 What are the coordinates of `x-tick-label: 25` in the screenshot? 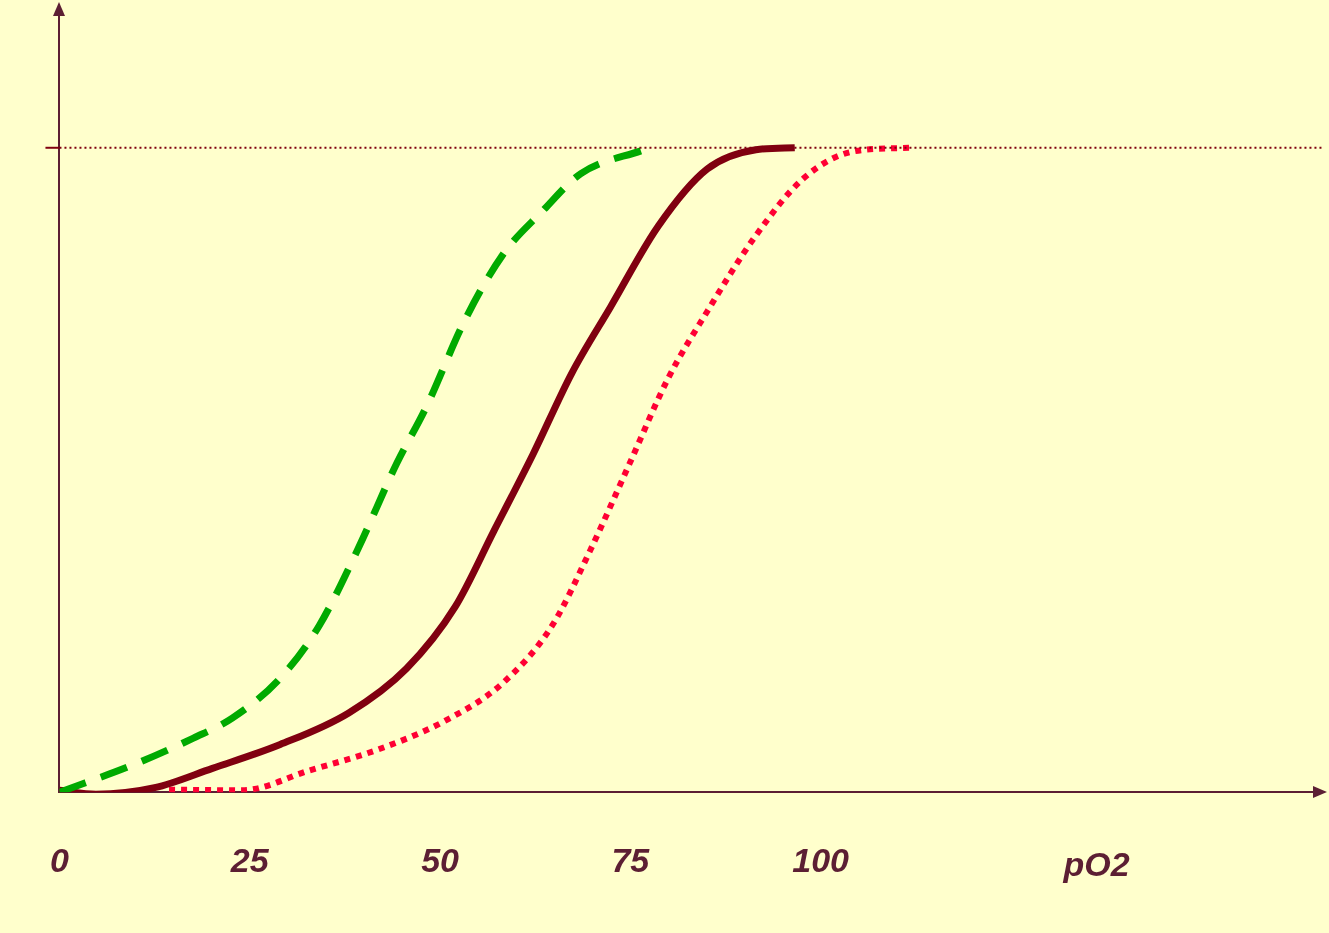 It's located at (249, 859).